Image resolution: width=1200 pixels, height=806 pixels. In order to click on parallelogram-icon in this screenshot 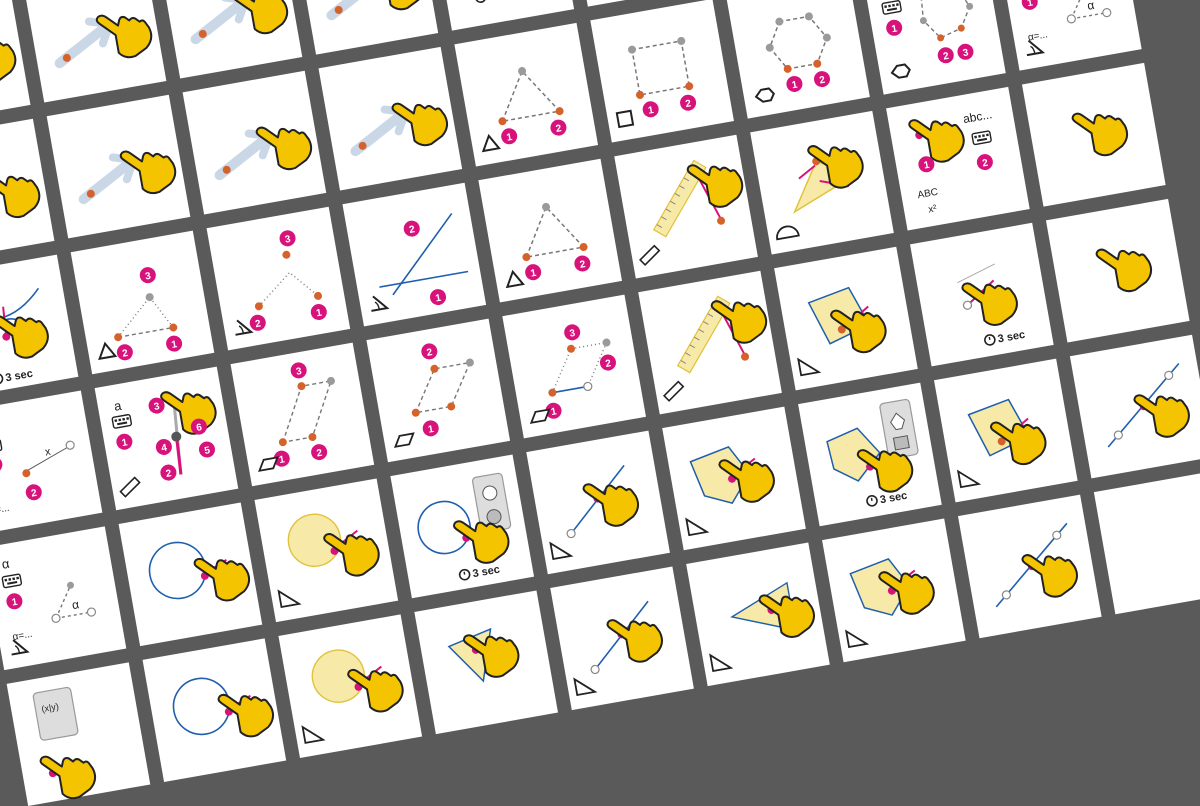, I will do `click(404, 440)`.